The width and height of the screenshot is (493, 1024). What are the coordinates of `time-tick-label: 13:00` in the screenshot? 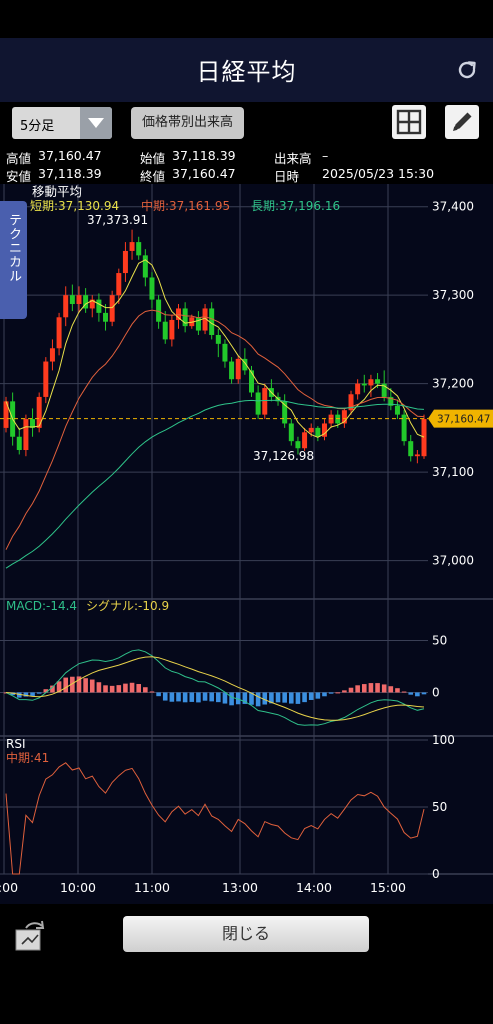 It's located at (240, 887).